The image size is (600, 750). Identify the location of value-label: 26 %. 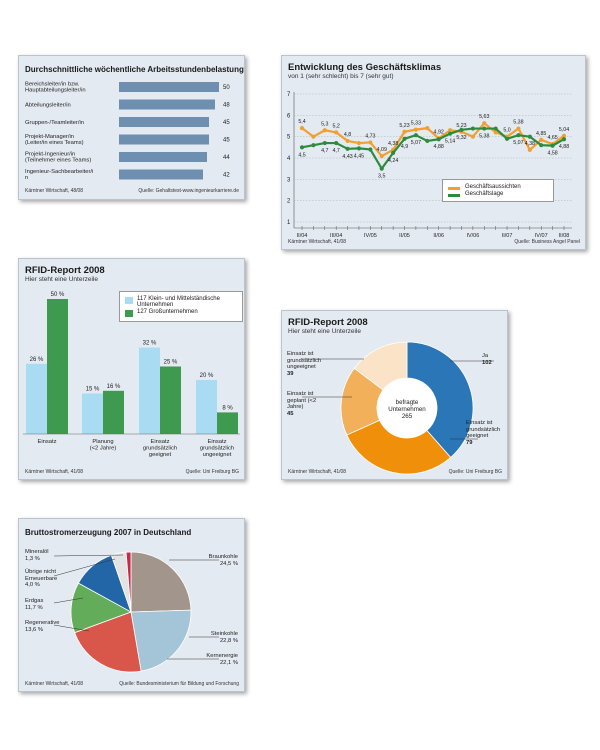
(37, 360).